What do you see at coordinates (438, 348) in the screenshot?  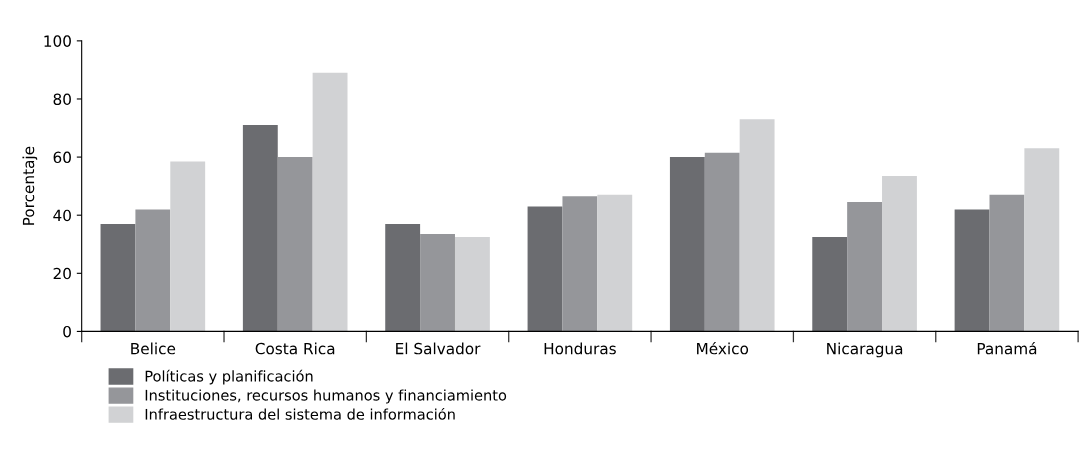 I see `x-tick-label: El Salvador` at bounding box center [438, 348].